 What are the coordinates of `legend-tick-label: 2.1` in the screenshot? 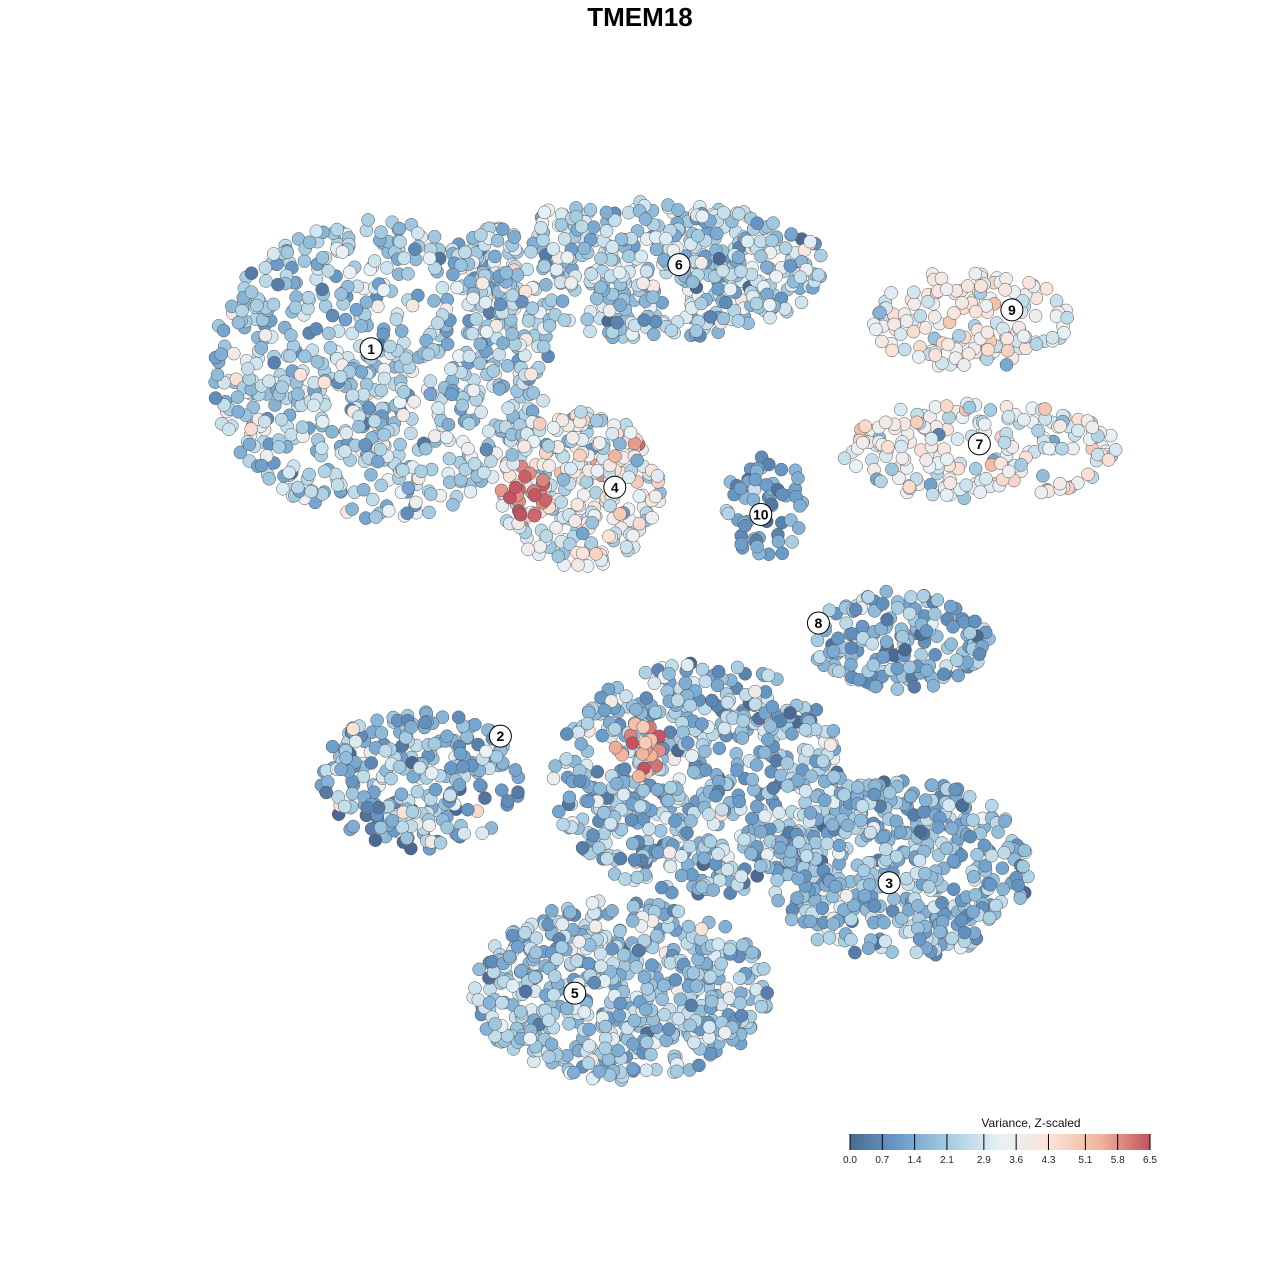 It's located at (947, 1160).